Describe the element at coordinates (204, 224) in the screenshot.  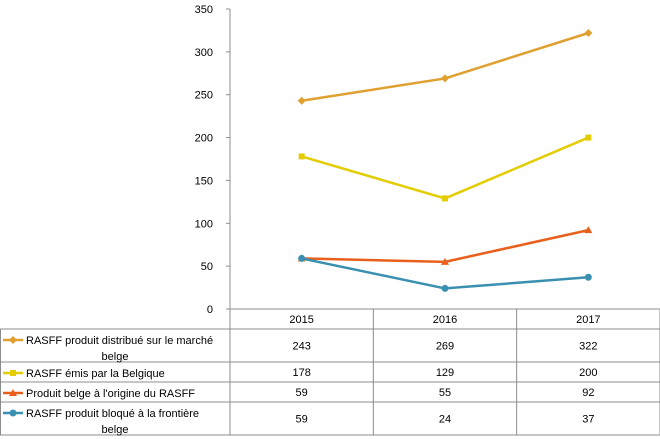
I see `y-tick-label: 100` at that location.